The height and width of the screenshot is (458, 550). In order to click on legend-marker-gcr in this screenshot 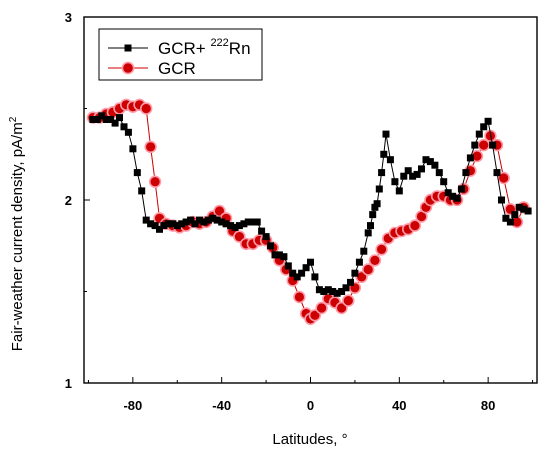, I will do `click(128, 68)`.